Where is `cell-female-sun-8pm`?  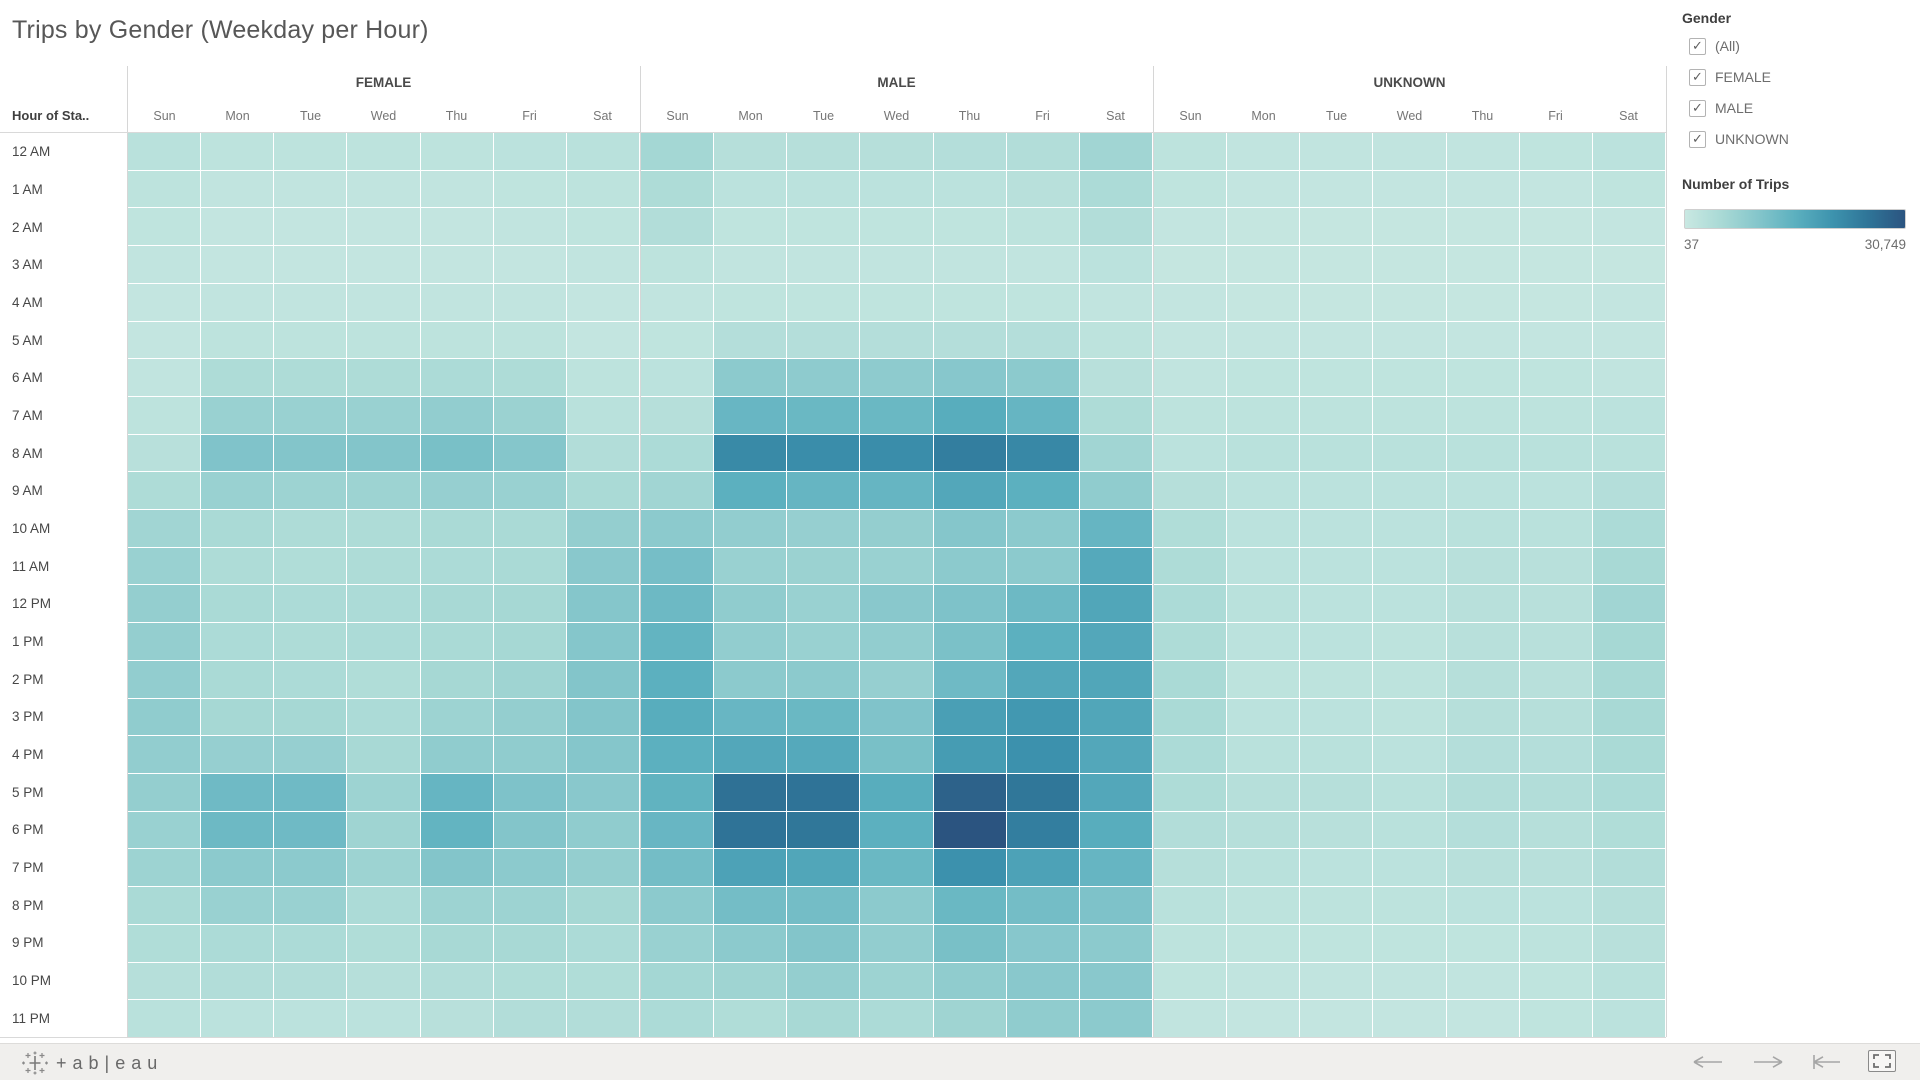 cell-female-sun-8pm is located at coordinates (164, 905).